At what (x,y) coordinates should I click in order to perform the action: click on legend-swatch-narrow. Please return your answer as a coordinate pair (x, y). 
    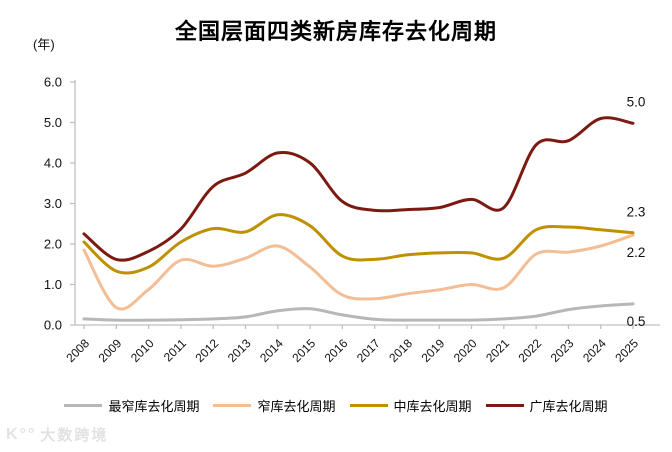
    Looking at the image, I should click on (232, 405).